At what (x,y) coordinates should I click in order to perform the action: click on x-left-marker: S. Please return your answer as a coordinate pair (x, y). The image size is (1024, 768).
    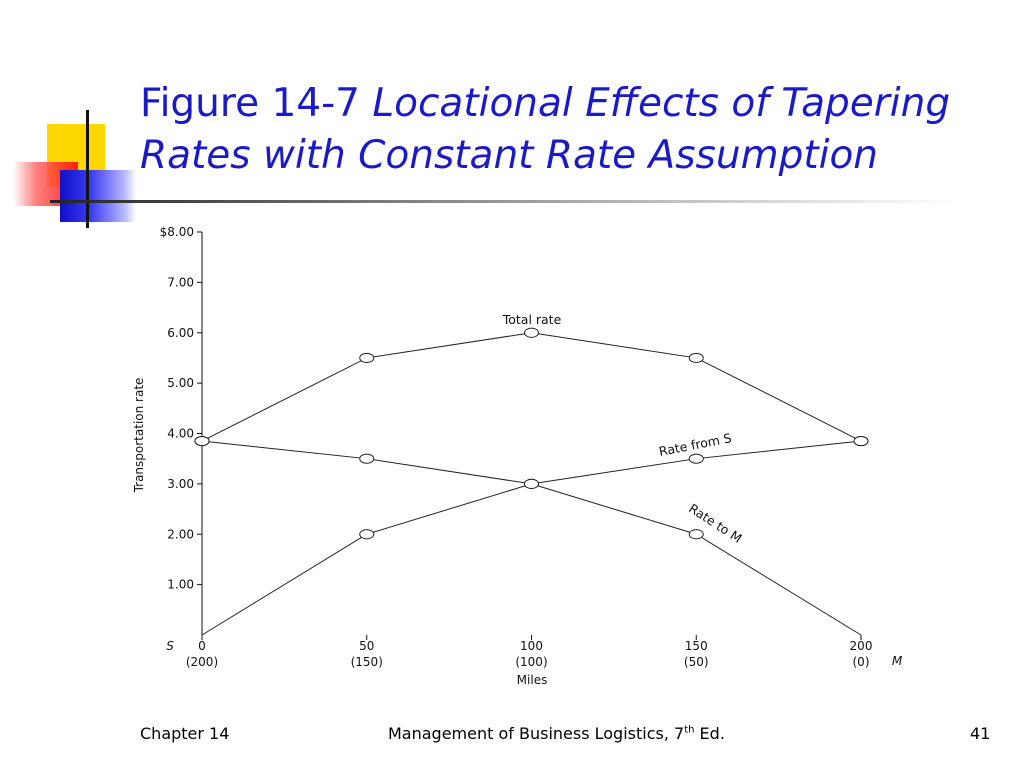
    Looking at the image, I should click on (170, 646).